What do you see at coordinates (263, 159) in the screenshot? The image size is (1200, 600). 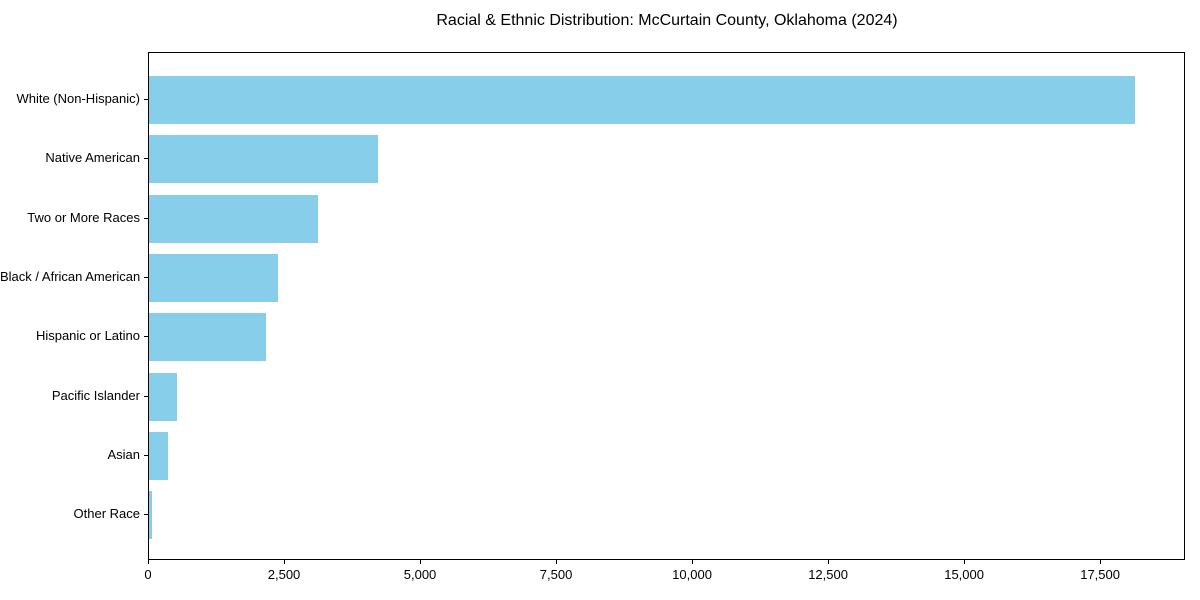 I see `bar-native-american` at bounding box center [263, 159].